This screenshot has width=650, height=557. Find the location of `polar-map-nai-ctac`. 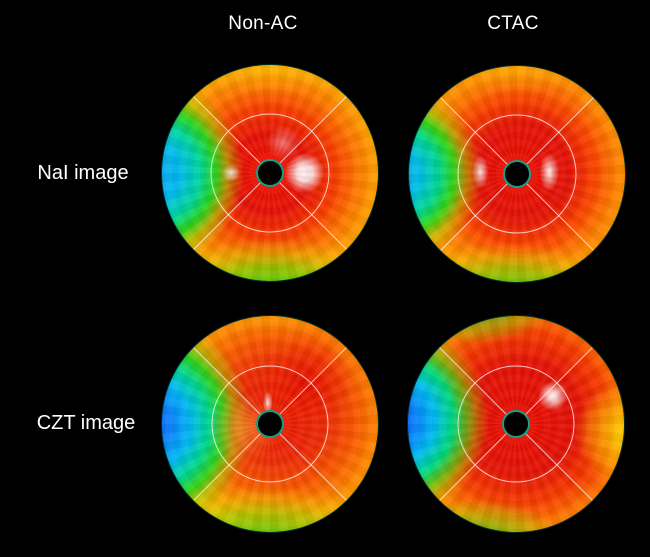

polar-map-nai-ctac is located at coordinates (517, 174).